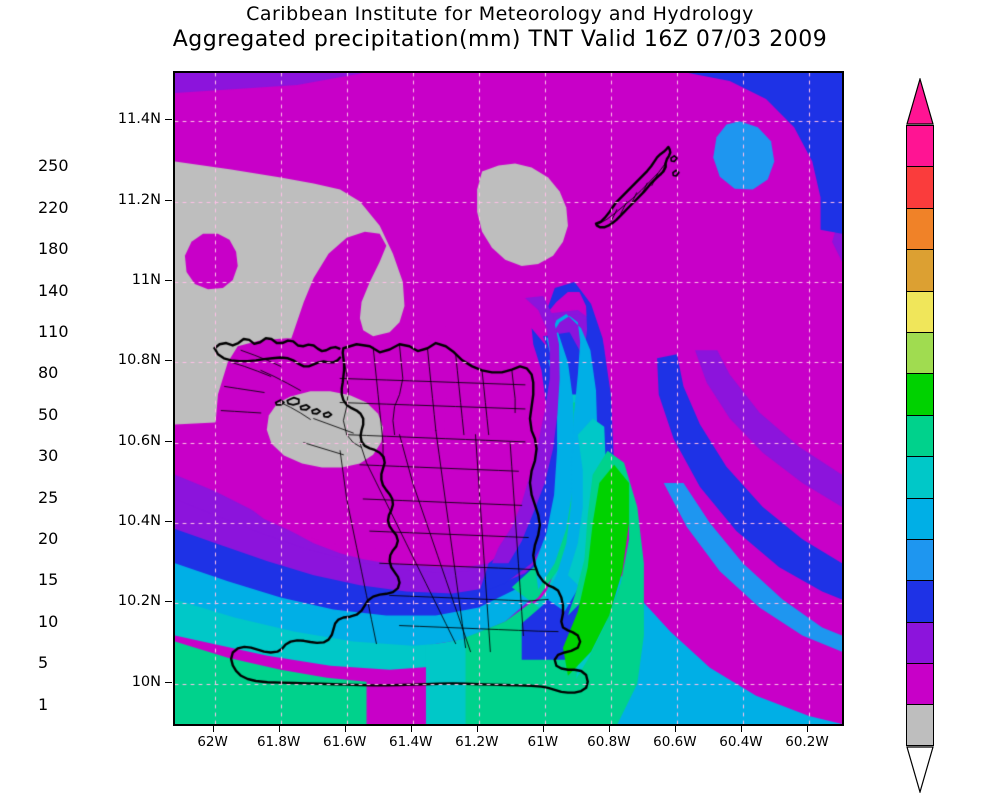 Image resolution: width=1000 pixels, height=800 pixels. Describe the element at coordinates (139, 440) in the screenshot. I see `y-tick-label: 10.6N` at that location.